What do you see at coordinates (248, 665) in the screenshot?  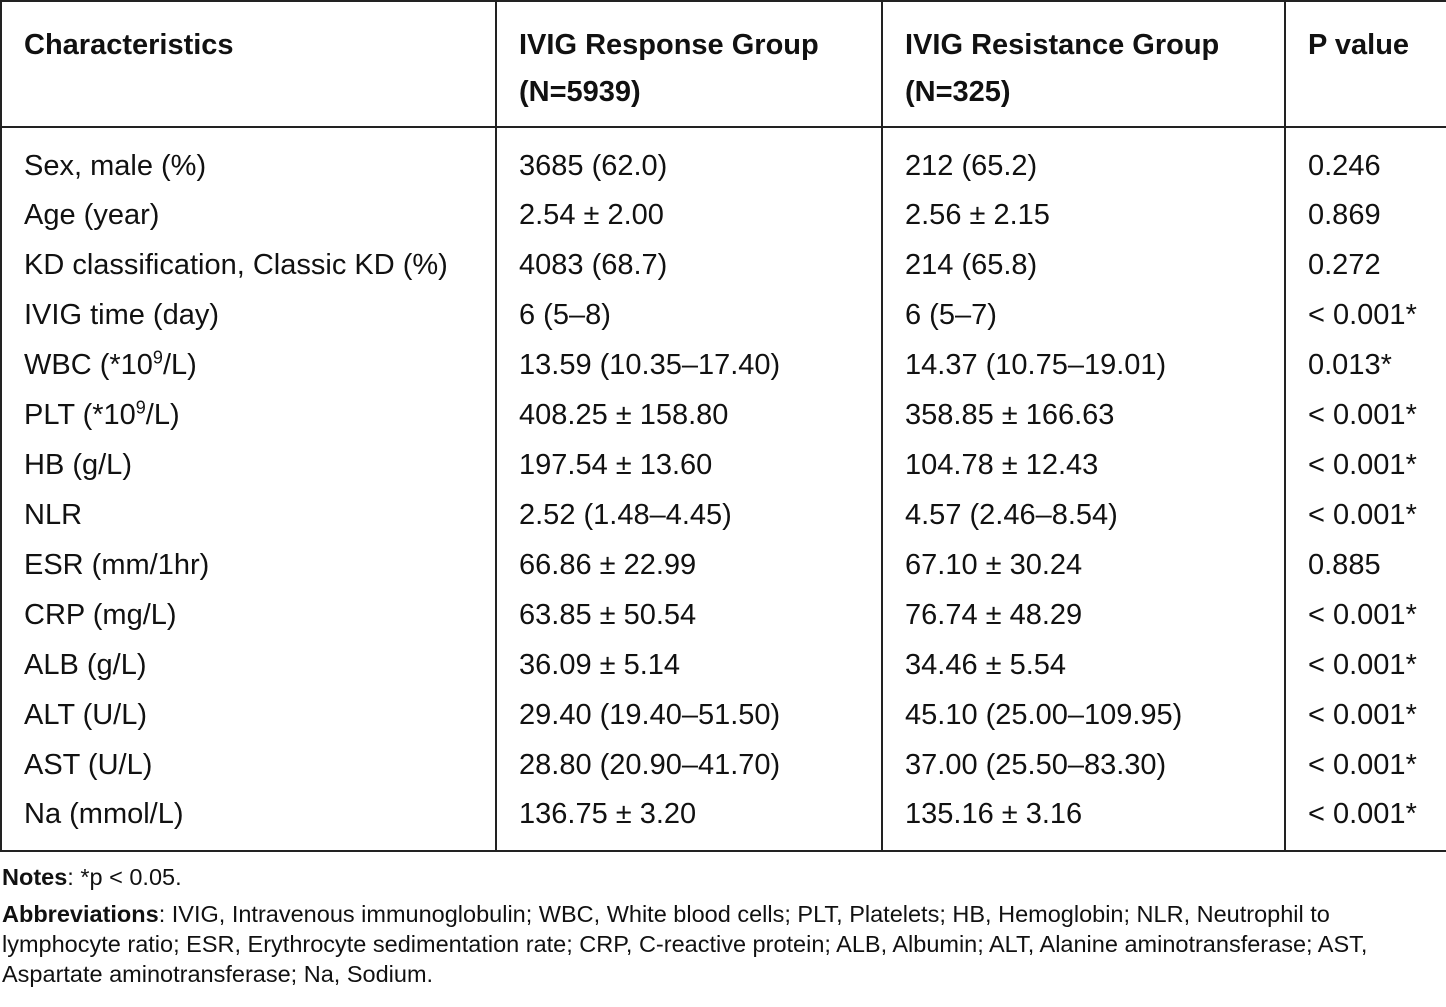 I see `cell-characteristic: ALB (g/L)` at bounding box center [248, 665].